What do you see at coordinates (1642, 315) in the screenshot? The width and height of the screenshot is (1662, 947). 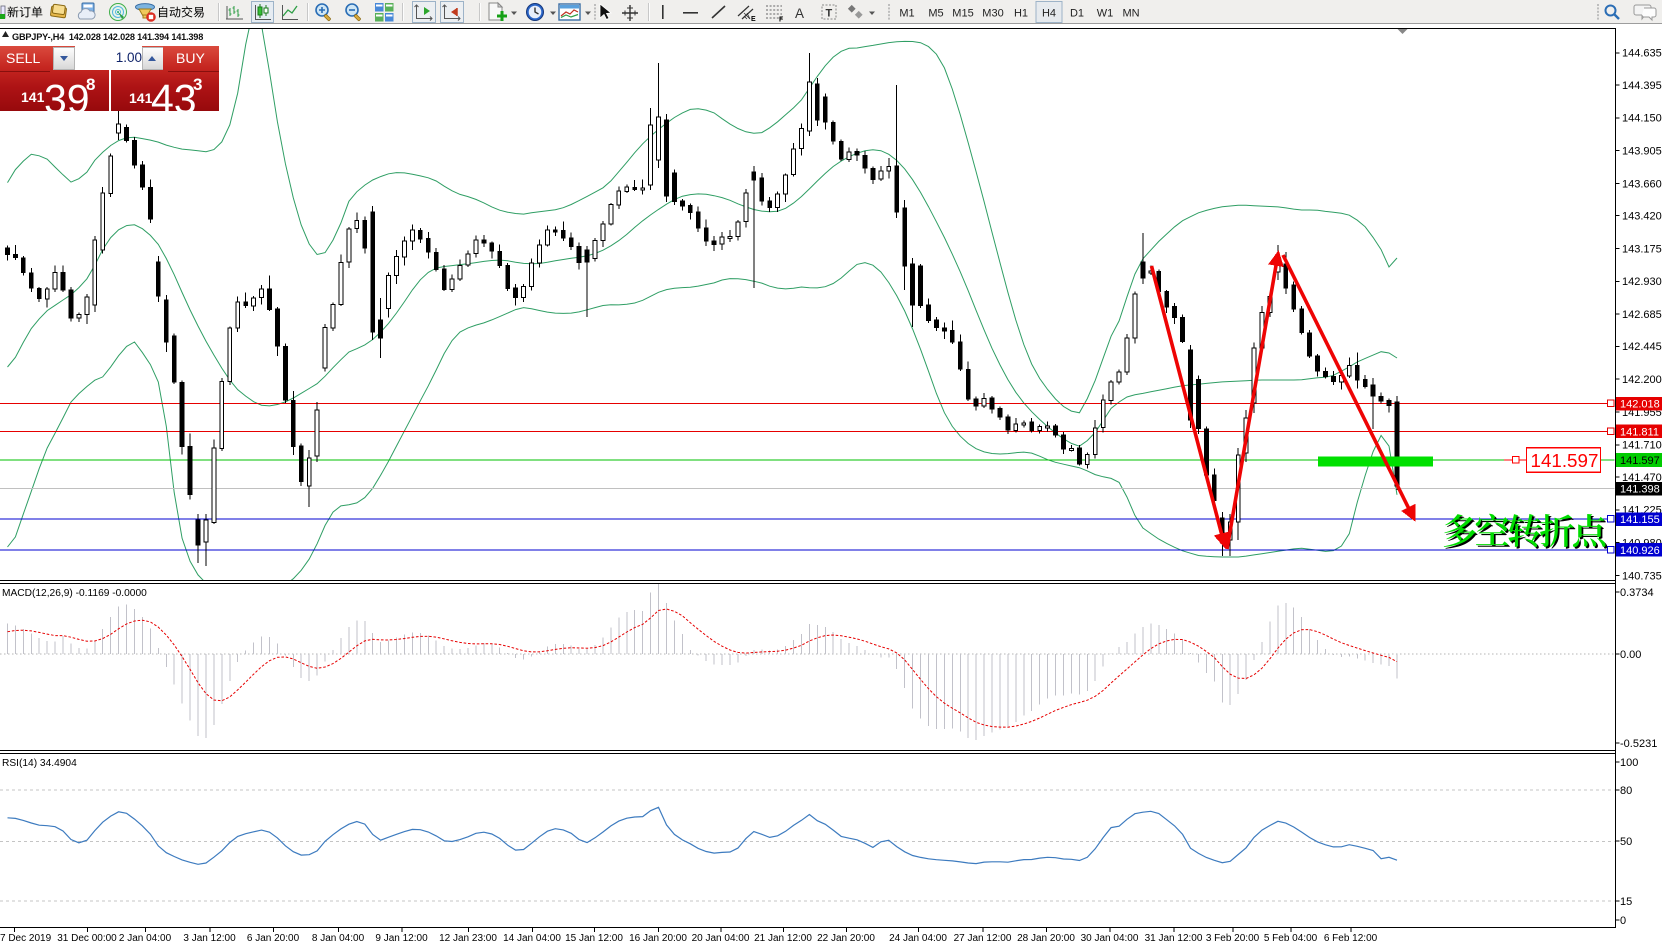 I see `svg-text: 142.685` at bounding box center [1642, 315].